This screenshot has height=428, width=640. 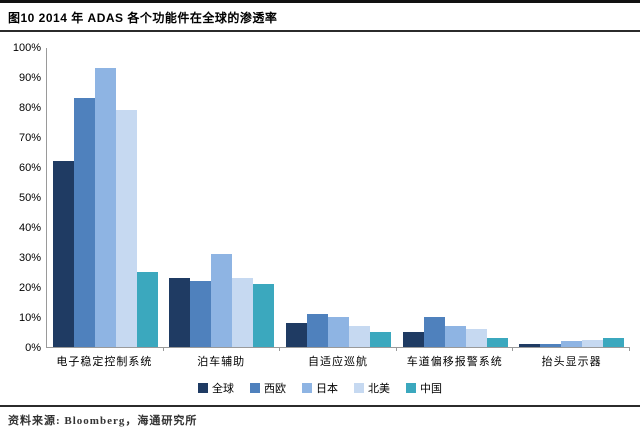 What do you see at coordinates (26, 198) in the screenshot?
I see `y-axis: 100% 90% 80% 70% 60% 50% 40% 30% 20% 10% 0%` at bounding box center [26, 198].